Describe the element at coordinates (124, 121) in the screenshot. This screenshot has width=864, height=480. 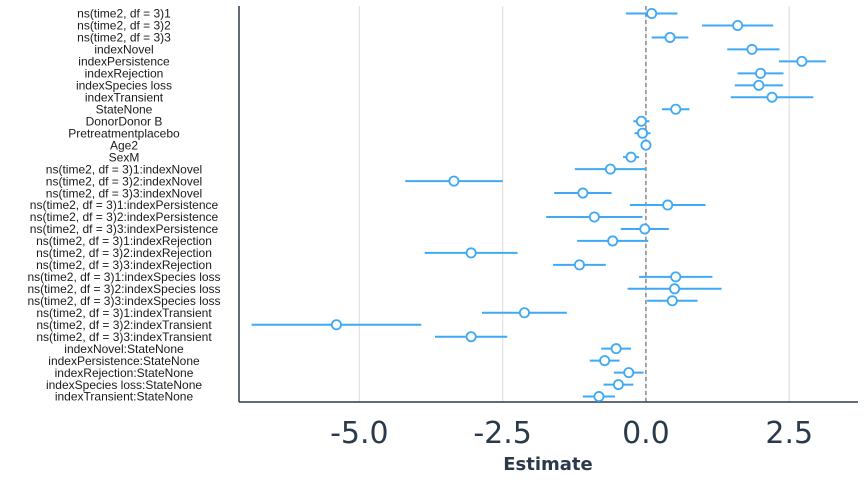
I see `term-label: DonorDonor B` at that location.